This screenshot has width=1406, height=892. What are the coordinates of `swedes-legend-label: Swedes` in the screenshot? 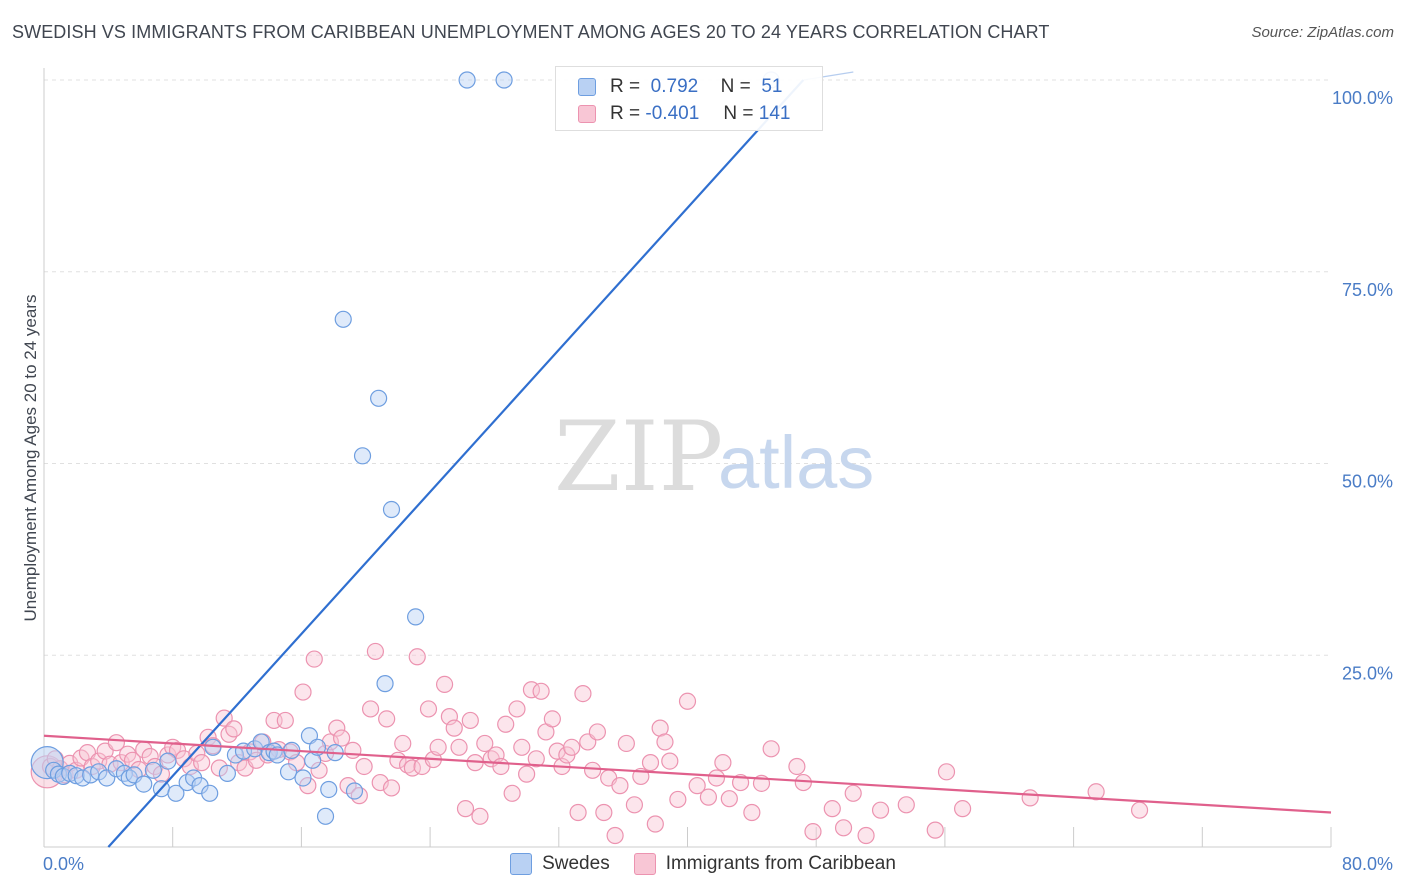 It's located at (576, 863).